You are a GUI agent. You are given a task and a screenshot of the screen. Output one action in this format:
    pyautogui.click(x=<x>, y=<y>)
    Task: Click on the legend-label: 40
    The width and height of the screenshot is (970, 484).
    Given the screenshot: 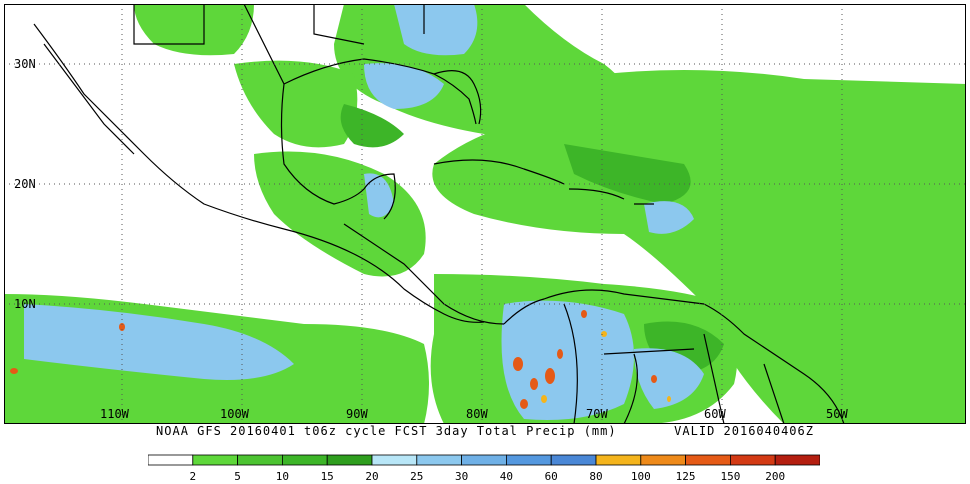 What is the action you would take?
    pyautogui.click(x=506, y=476)
    